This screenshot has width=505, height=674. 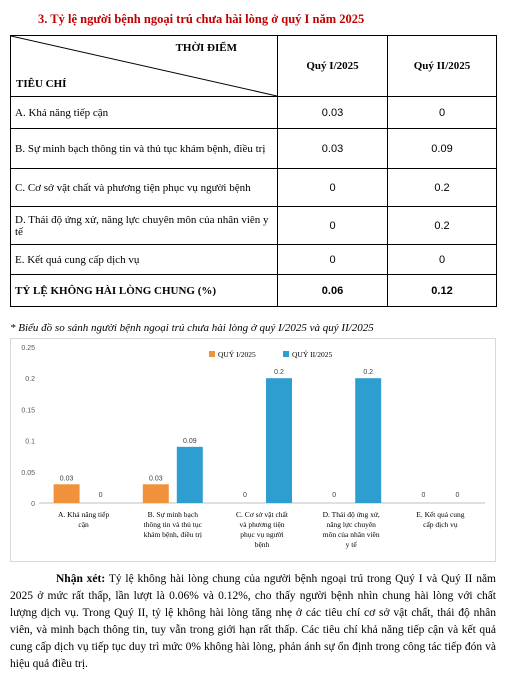 What do you see at coordinates (286, 354) in the screenshot?
I see `legend-swatch-q2` at bounding box center [286, 354].